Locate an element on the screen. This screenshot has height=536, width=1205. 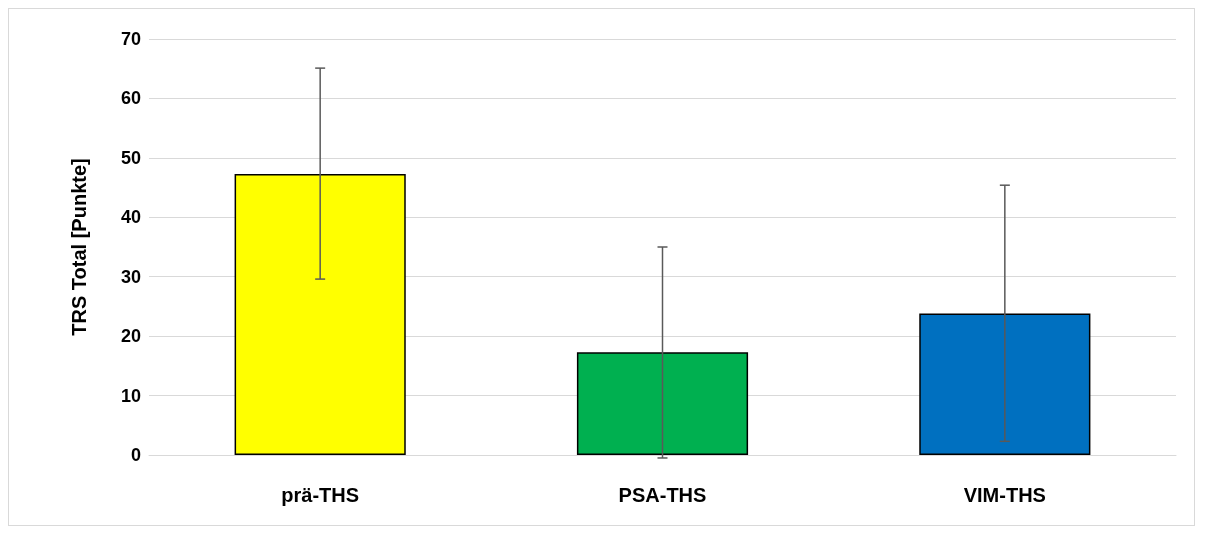
x-tick-label: PSA-THS is located at coordinates (662, 495).